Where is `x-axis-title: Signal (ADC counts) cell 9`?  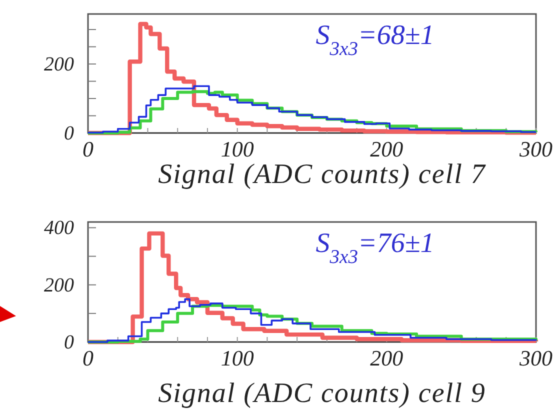 x-axis-title: Signal (ADC counts) cell 9 is located at coordinates (322, 393).